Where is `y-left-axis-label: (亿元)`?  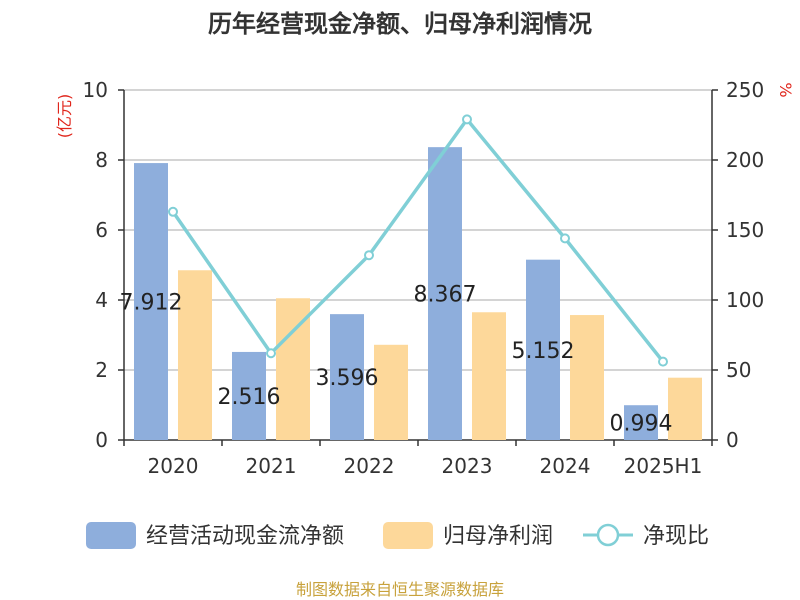 y-left-axis-label: (亿元) is located at coordinates (64, 116).